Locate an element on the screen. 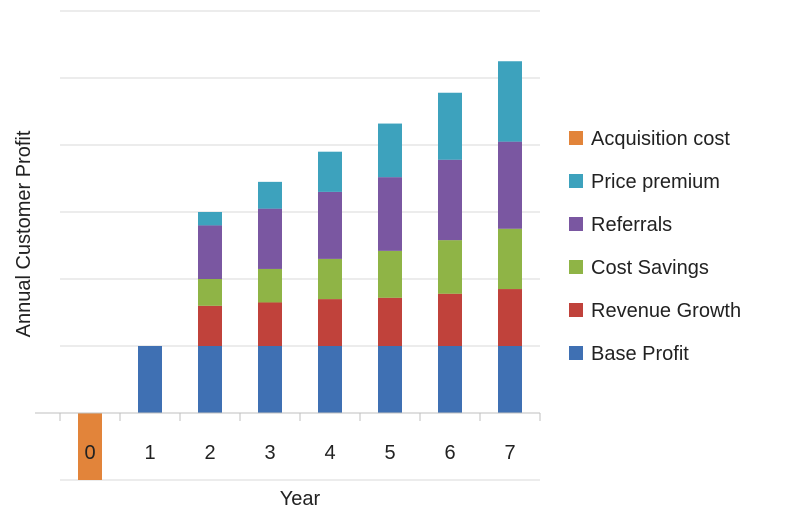 This screenshot has height=513, width=785. legend-label-base-profit: Base Profit is located at coordinates (640, 354).